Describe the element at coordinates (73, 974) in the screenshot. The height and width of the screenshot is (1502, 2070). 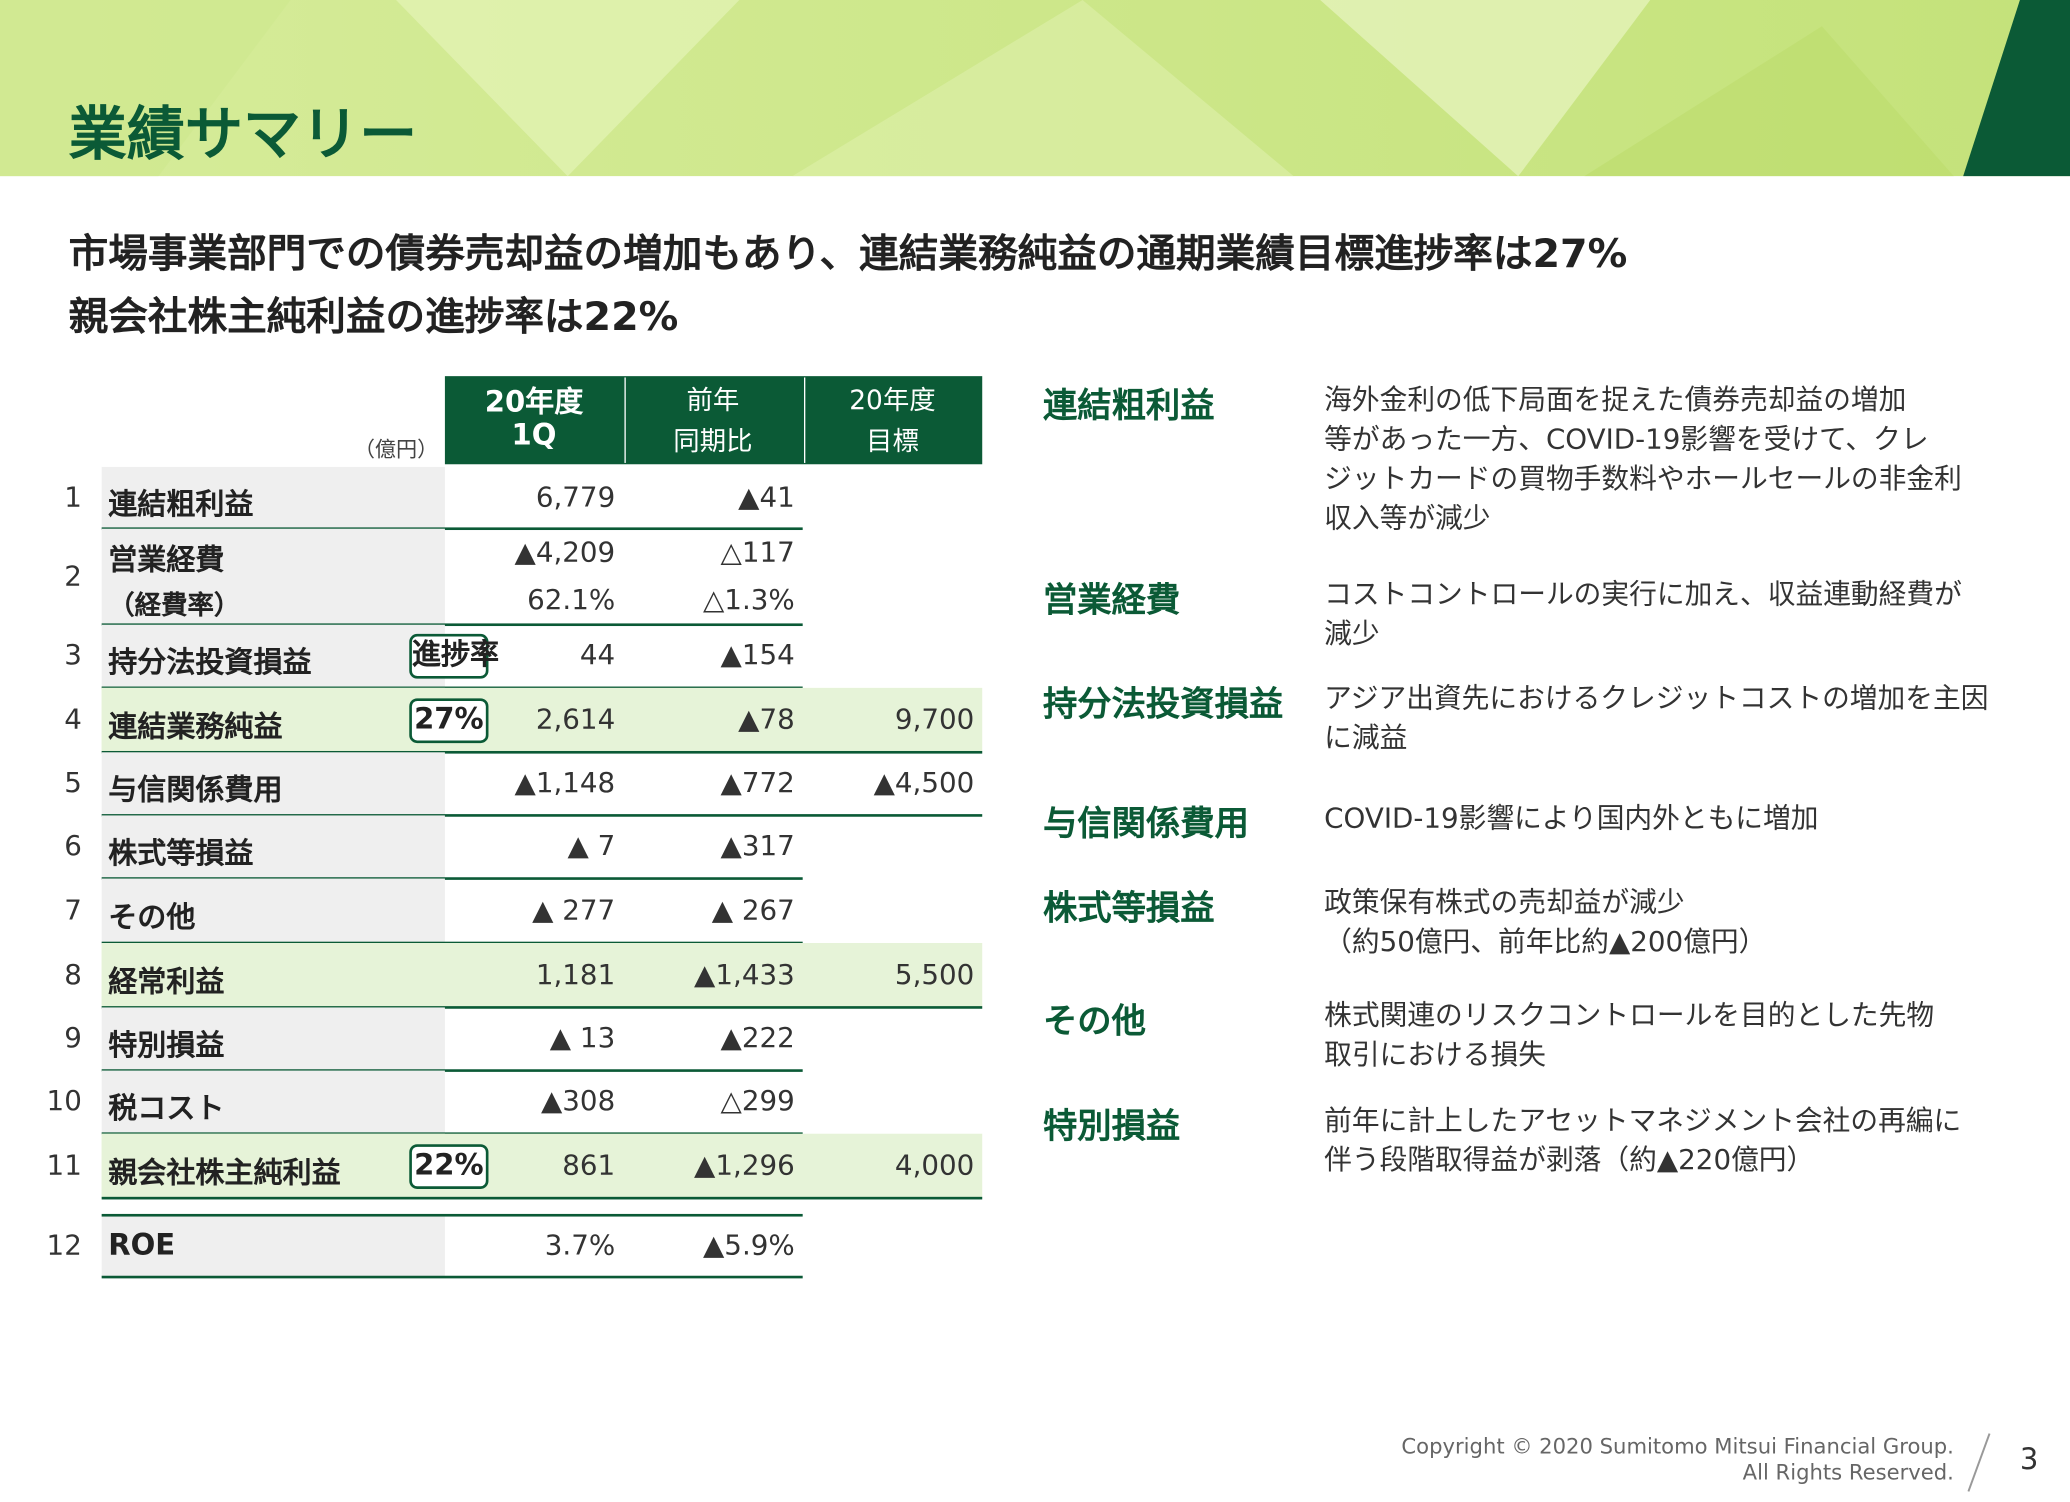
I see `row-number: 8` at that location.